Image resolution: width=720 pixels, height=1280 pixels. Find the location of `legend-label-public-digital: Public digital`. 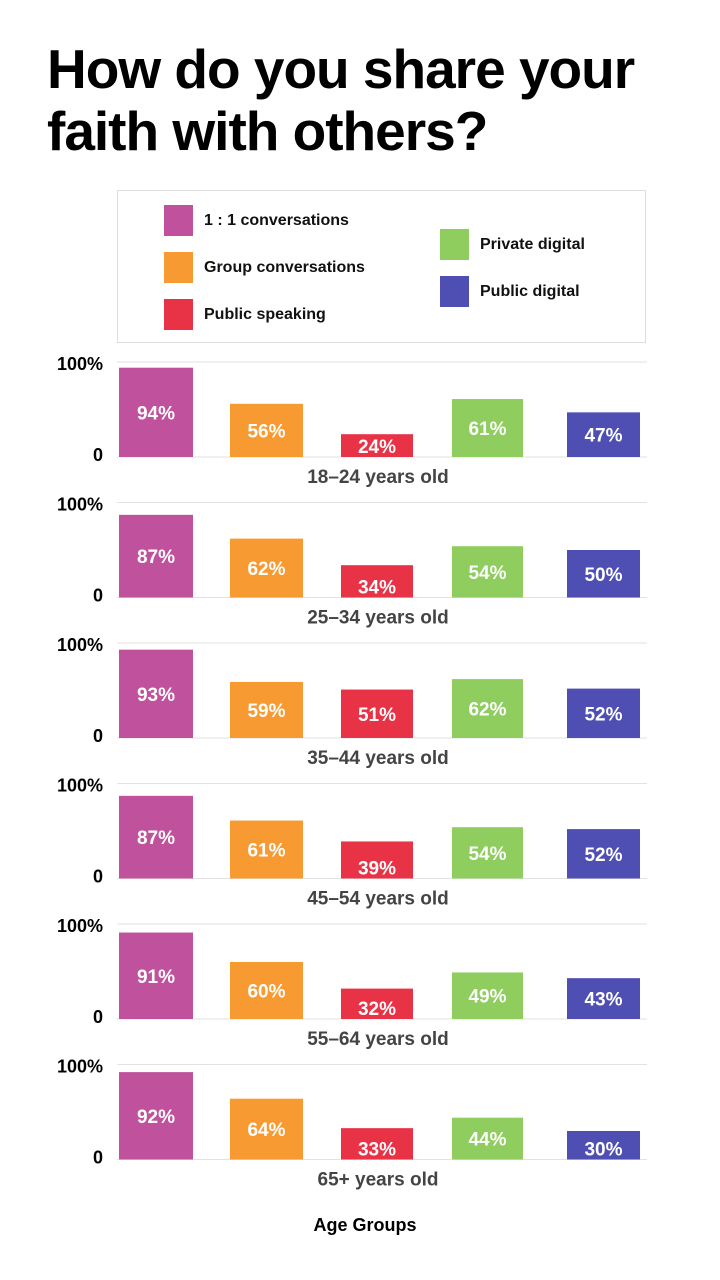

legend-label-public-digital: Public digital is located at coordinates (530, 291).